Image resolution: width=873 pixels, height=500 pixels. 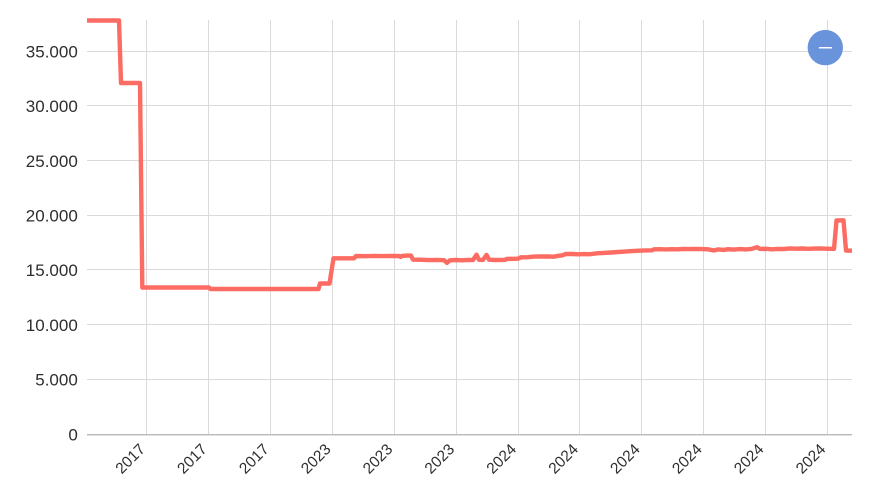 I want to click on svg-text: 30.000, so click(x=52, y=106).